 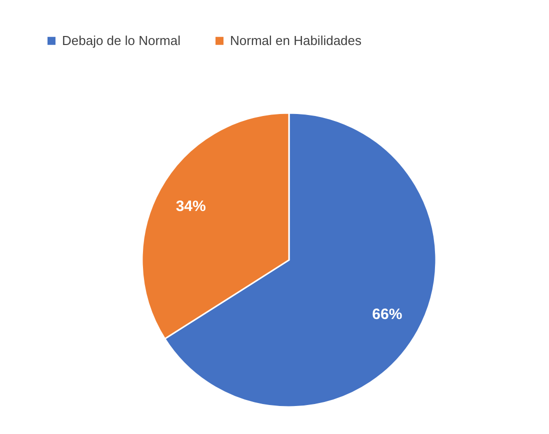 What do you see at coordinates (387, 314) in the screenshot?
I see `data-label: 66%` at bounding box center [387, 314].